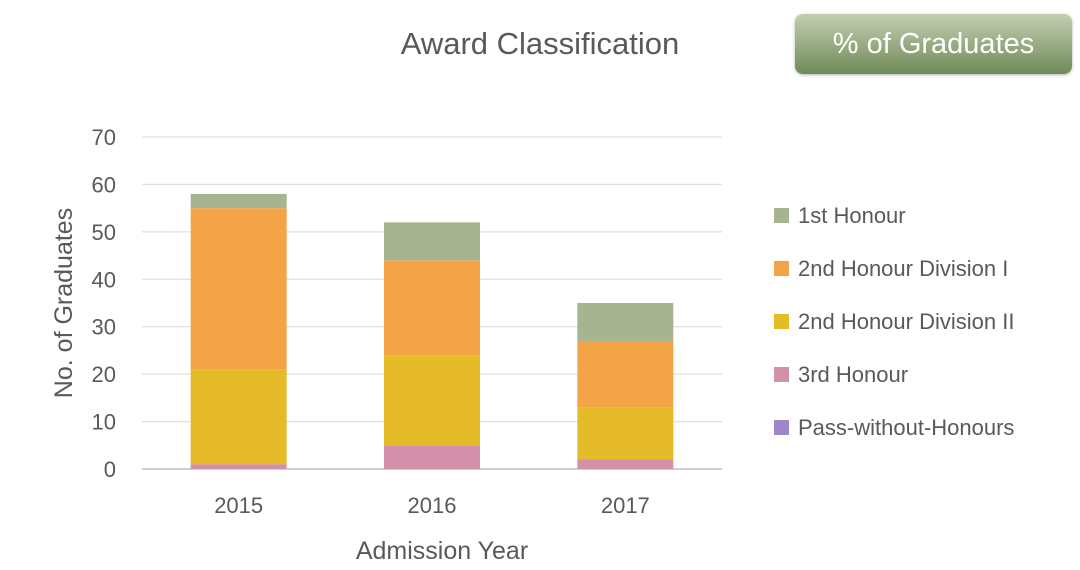 The width and height of the screenshot is (1080, 570). Describe the element at coordinates (104, 137) in the screenshot. I see `y-tick-label: 70` at that location.